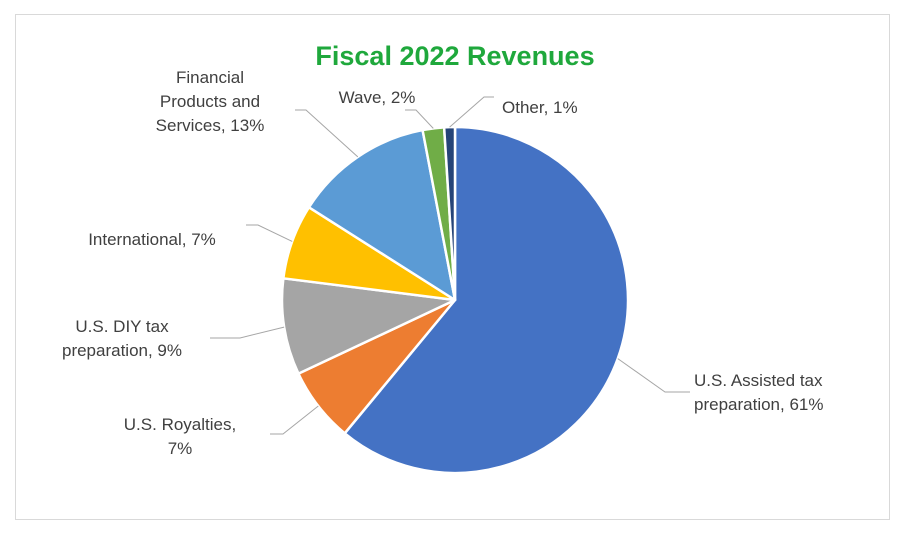 This screenshot has height=547, width=915. What do you see at coordinates (180, 436) in the screenshot?
I see `data-label: U.S. Royalties, 7%` at bounding box center [180, 436].